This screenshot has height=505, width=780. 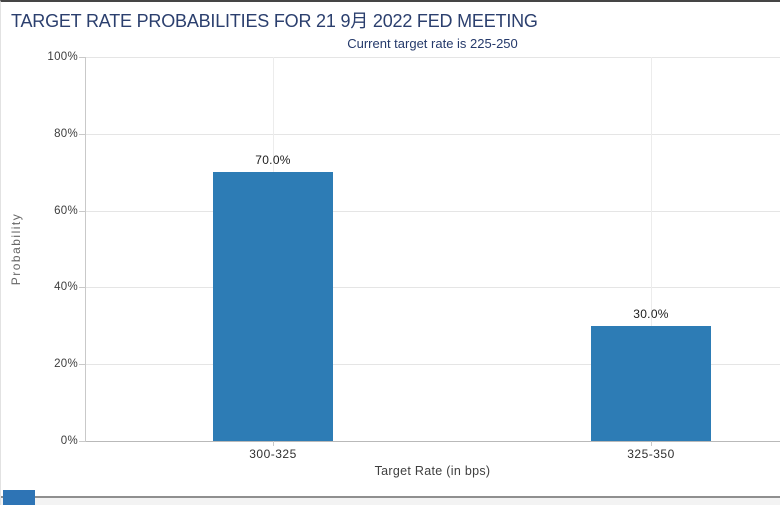 I want to click on bar-value-label: 30.0%, so click(x=651, y=314).